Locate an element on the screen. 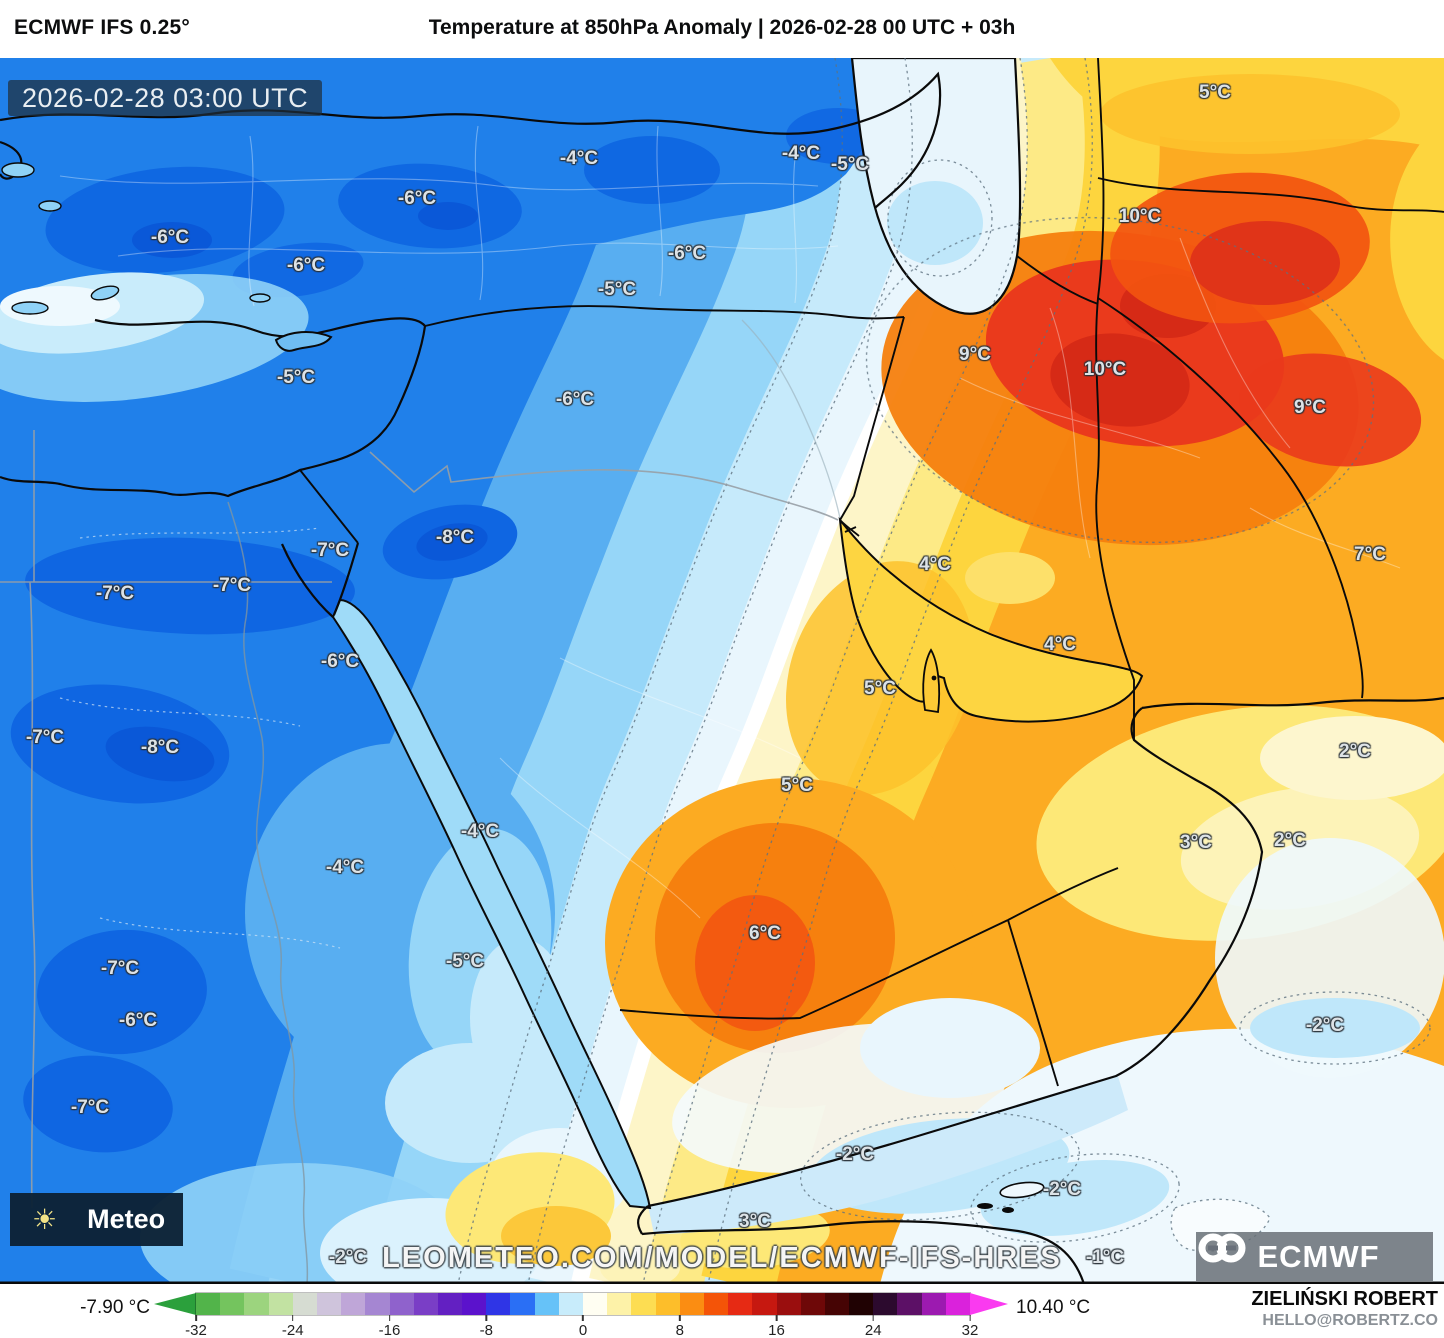  colorbar-tick: 24 is located at coordinates (873, 1326).